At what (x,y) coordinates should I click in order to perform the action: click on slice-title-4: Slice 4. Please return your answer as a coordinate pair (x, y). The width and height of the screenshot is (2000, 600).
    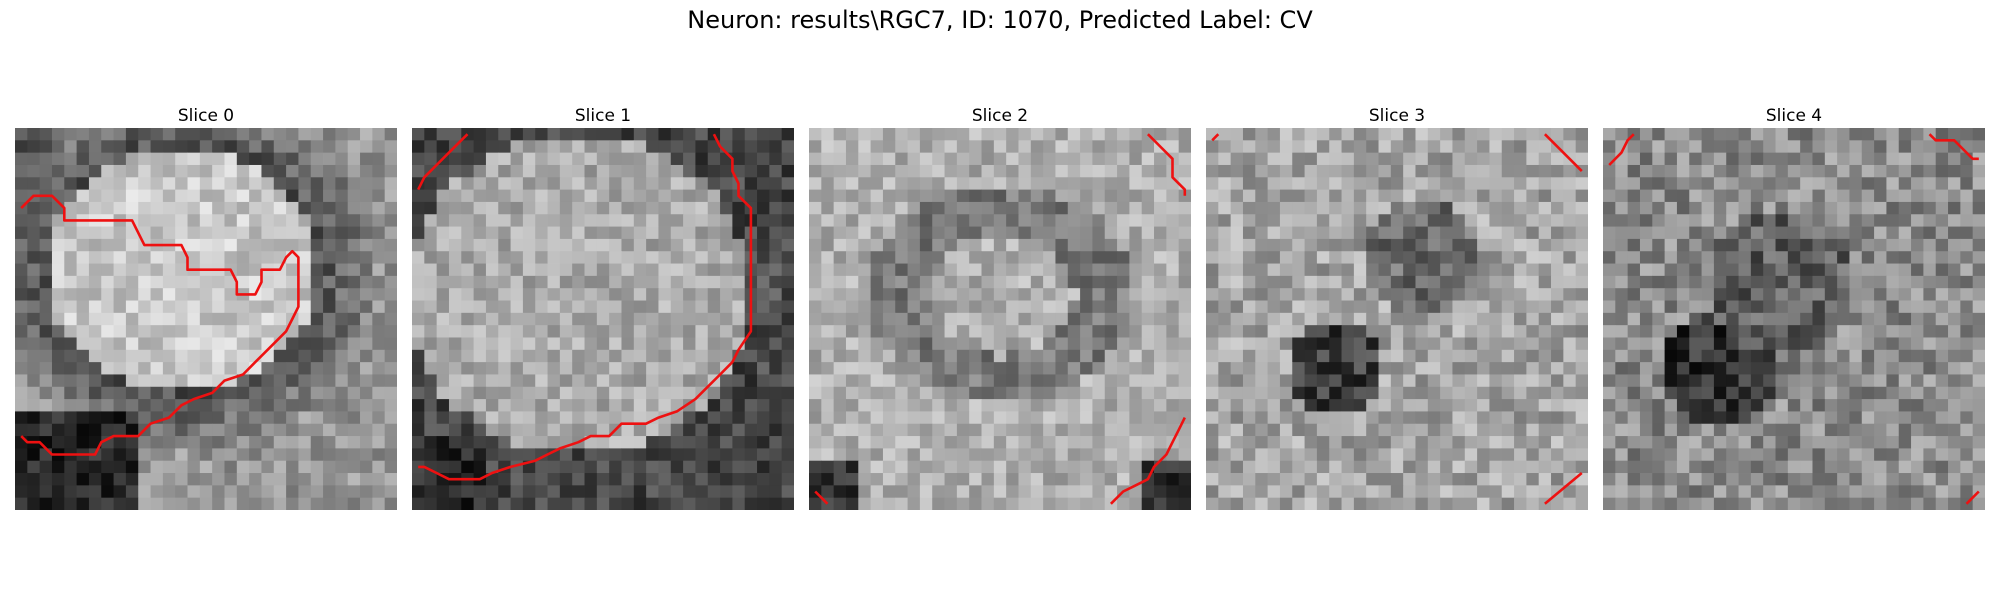
    Looking at the image, I should click on (1794, 116).